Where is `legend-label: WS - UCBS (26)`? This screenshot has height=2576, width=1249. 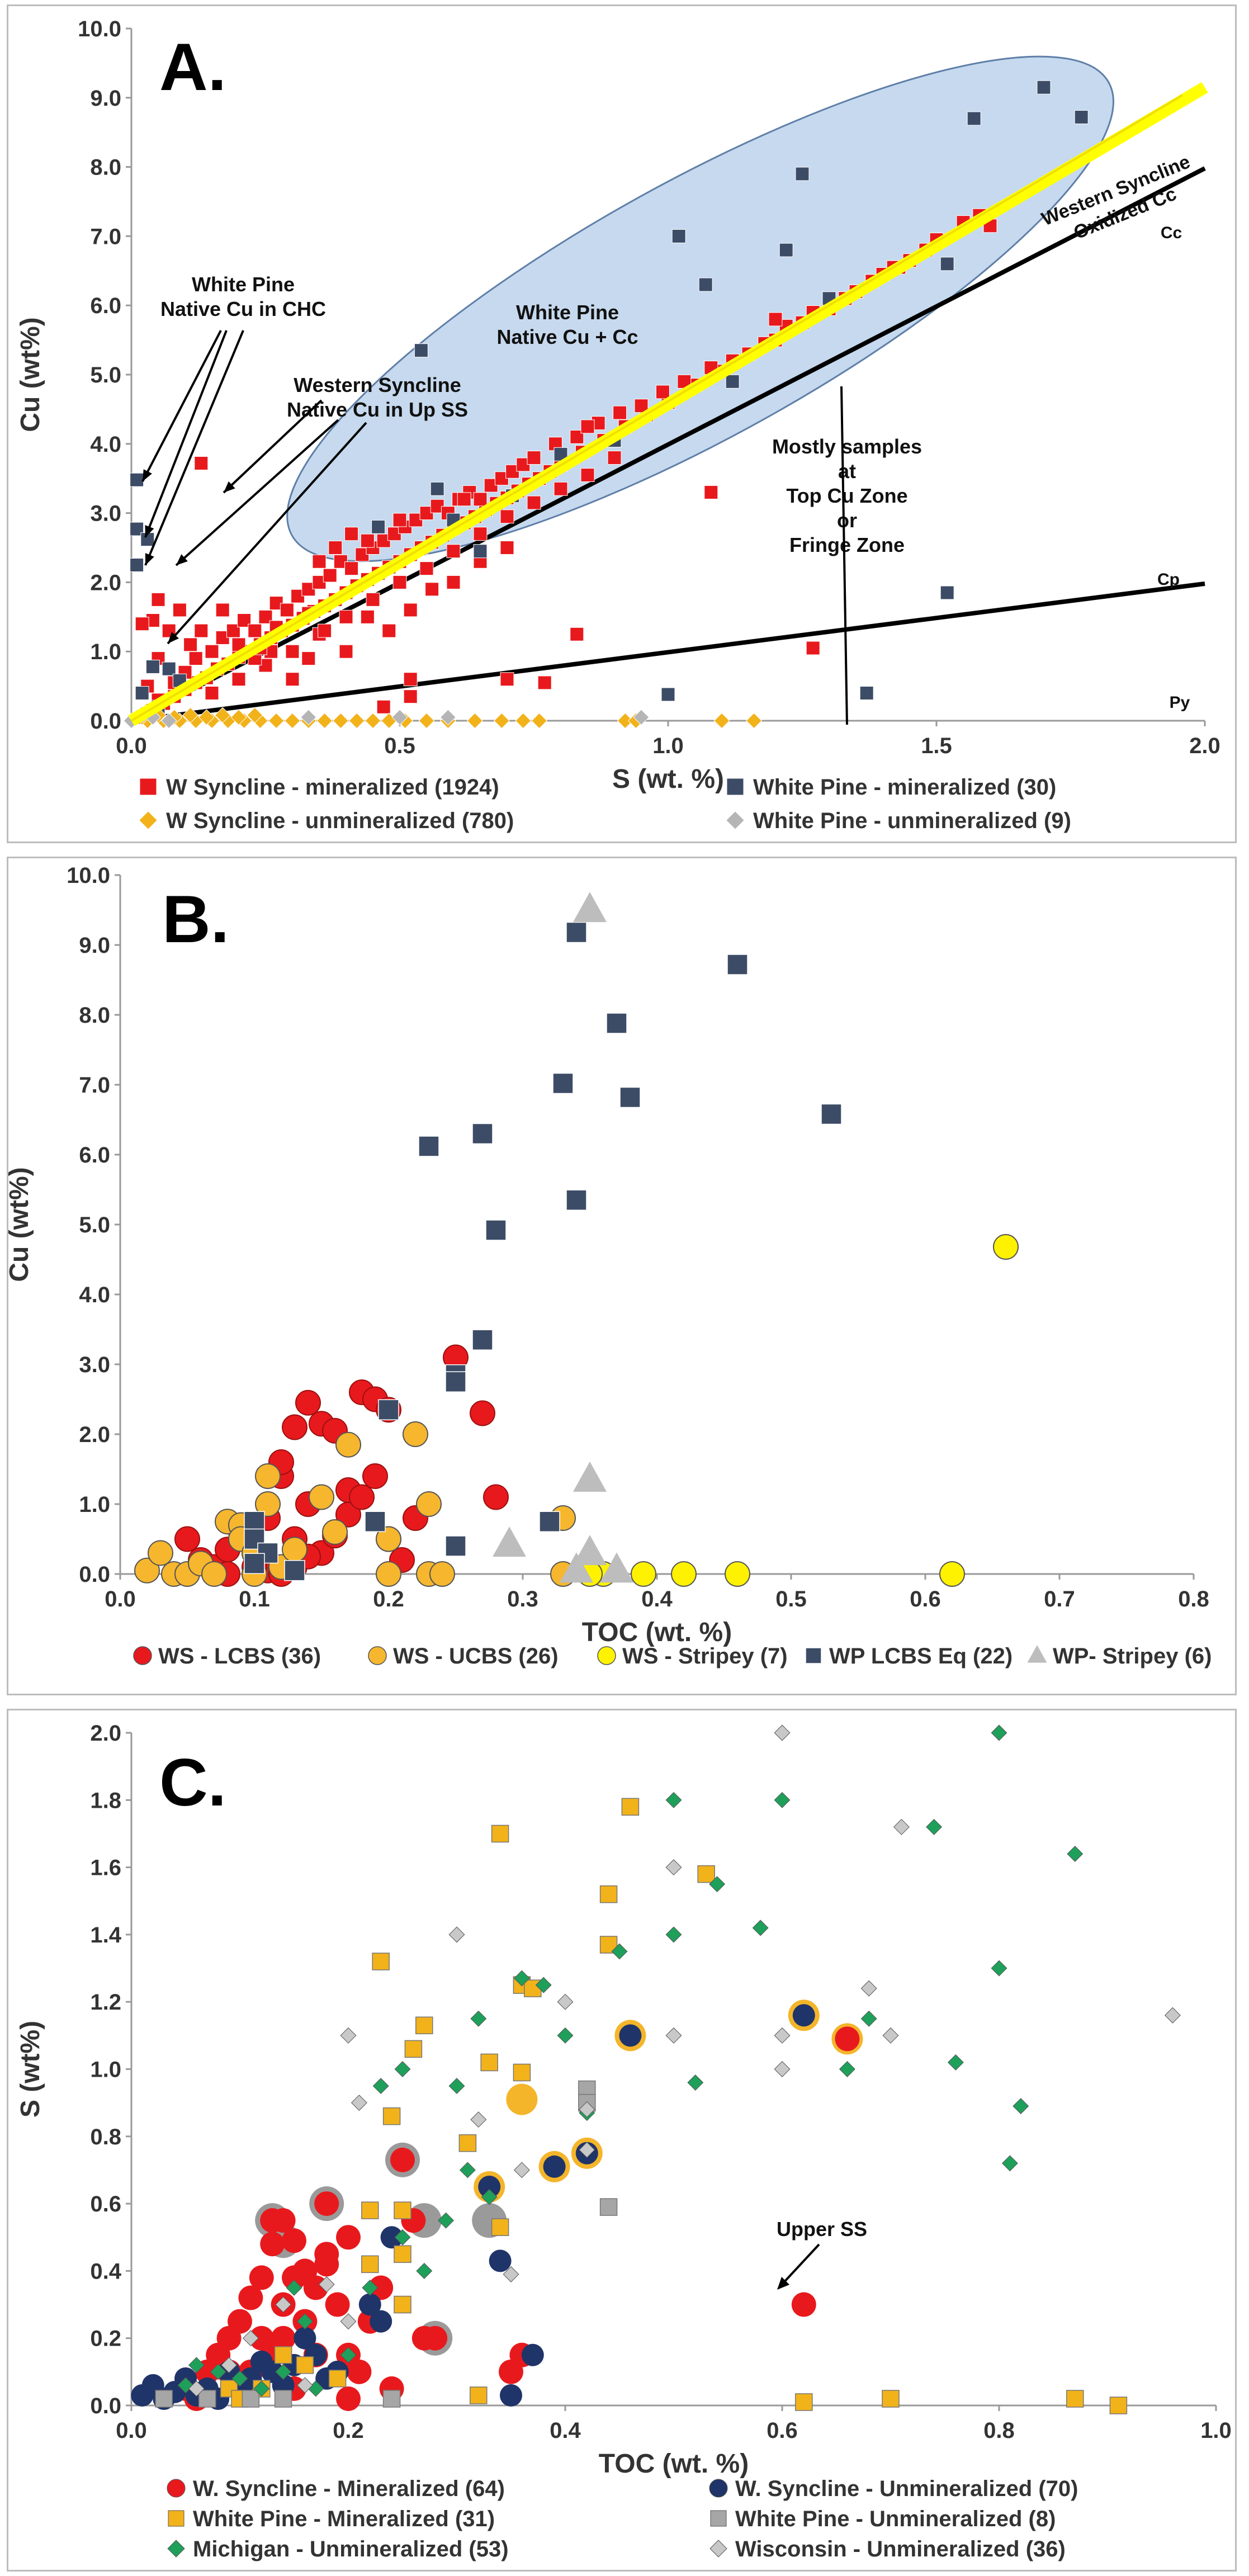
legend-label: WS - UCBS (26) is located at coordinates (476, 1656).